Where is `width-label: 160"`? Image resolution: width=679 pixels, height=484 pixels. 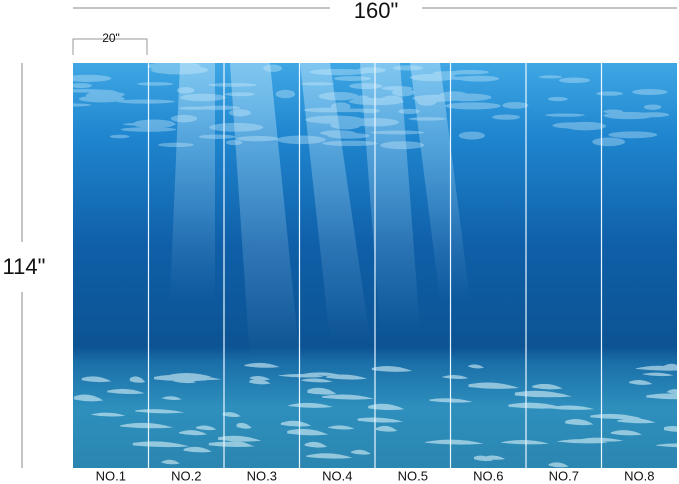
width-label: 160" is located at coordinates (376, 11).